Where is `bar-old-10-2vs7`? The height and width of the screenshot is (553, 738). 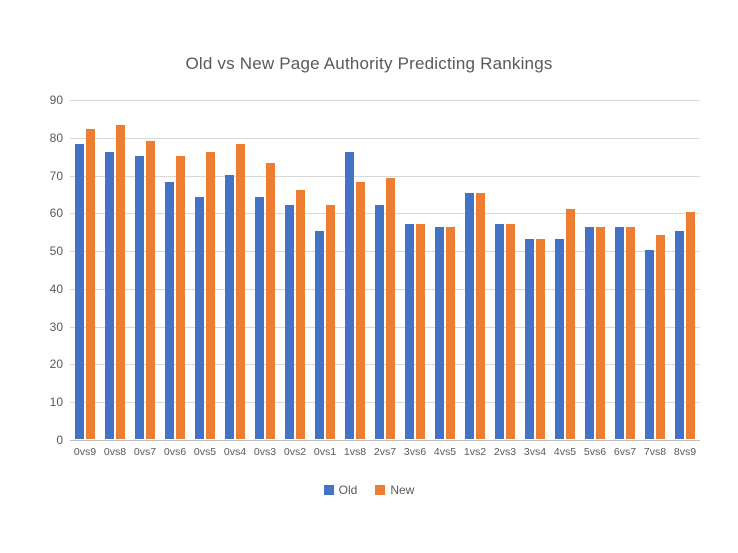 bar-old-10-2vs7 is located at coordinates (379, 321).